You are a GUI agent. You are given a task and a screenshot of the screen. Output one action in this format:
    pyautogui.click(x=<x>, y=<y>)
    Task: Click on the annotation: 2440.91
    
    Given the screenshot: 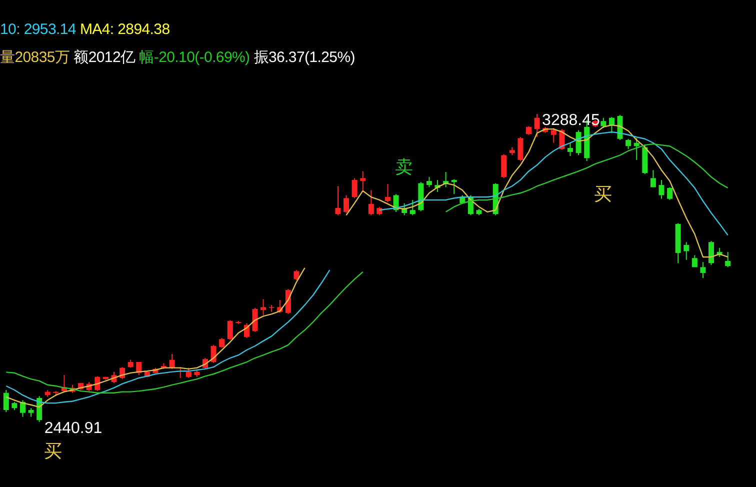 What is the action you would take?
    pyautogui.click(x=73, y=428)
    